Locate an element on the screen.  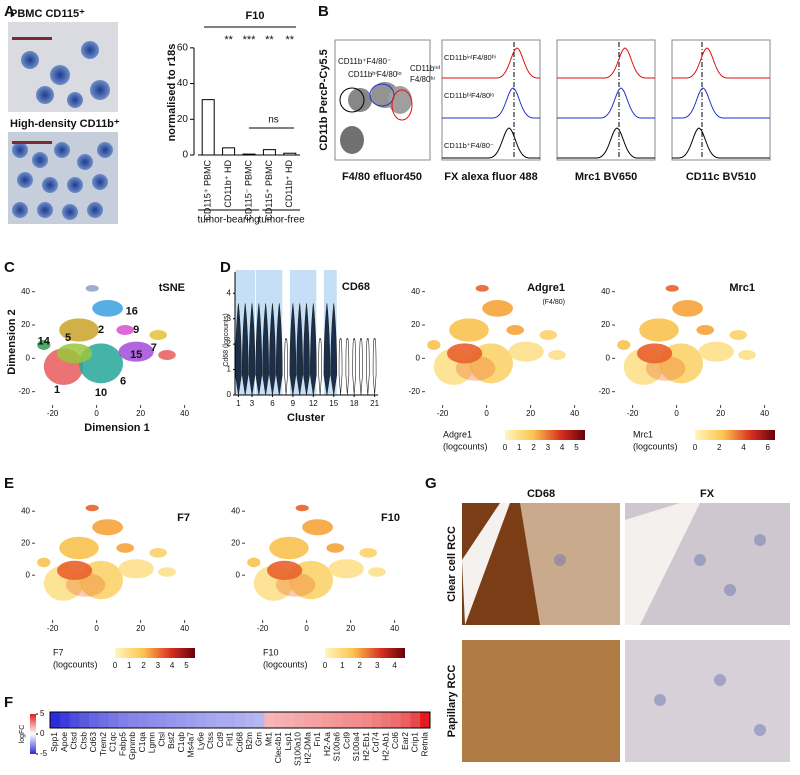
y-tick-label: 40 is located at coordinates (25, 291).